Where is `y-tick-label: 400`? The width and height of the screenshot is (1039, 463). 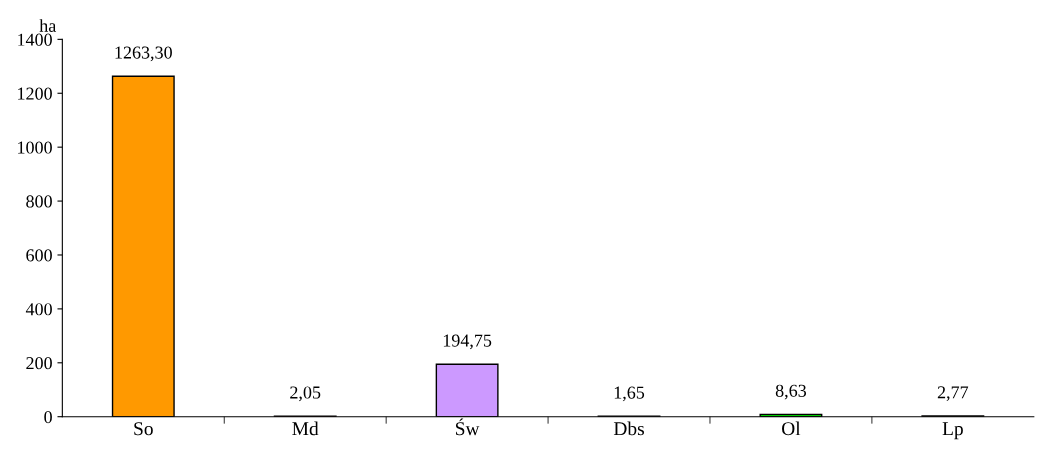
y-tick-label: 400 is located at coordinates (38, 309).